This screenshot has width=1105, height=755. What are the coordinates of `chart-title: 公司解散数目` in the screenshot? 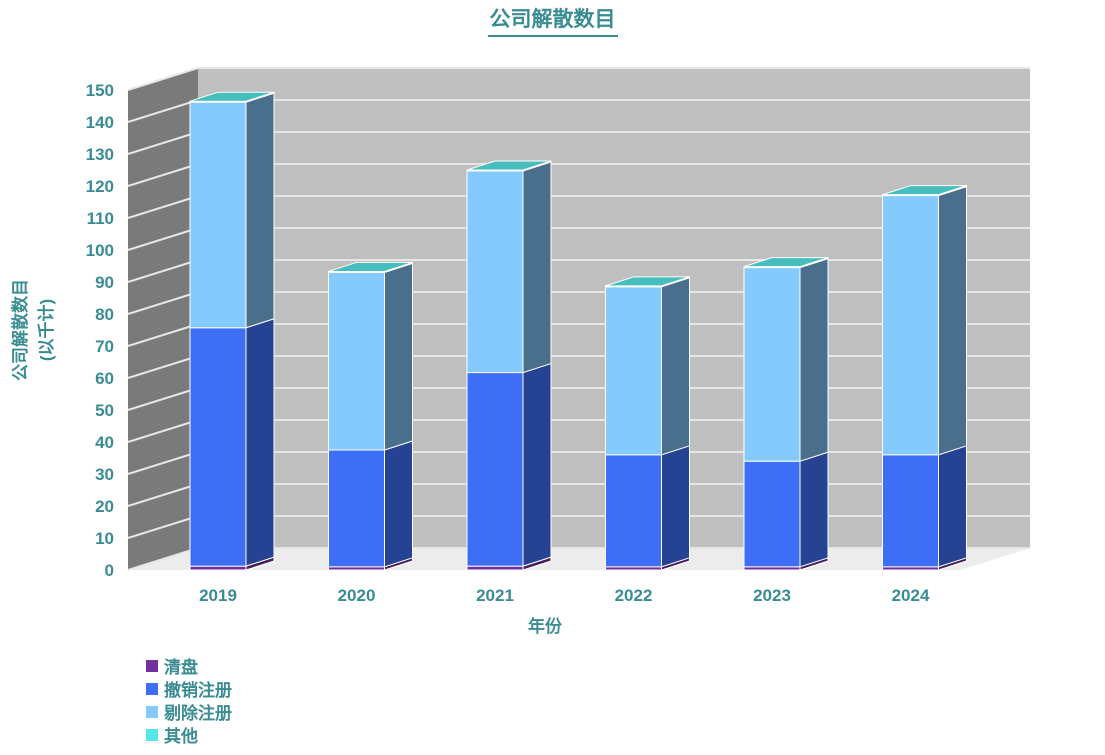 It's located at (552, 20).